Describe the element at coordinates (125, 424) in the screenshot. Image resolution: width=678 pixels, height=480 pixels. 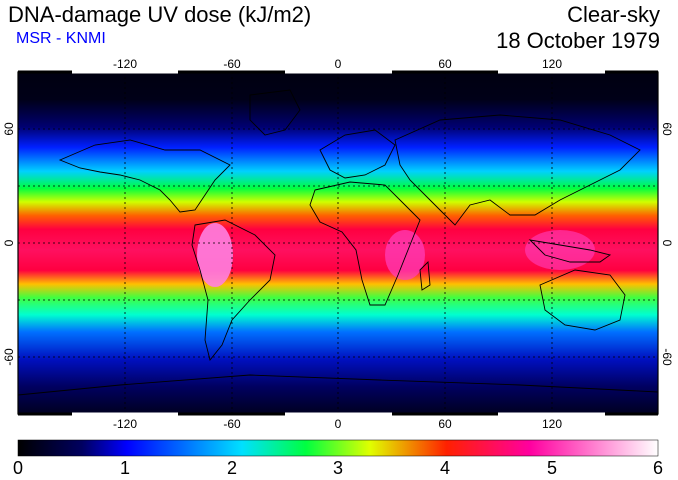
I see `lon-tick-bottom-1: -120` at that location.